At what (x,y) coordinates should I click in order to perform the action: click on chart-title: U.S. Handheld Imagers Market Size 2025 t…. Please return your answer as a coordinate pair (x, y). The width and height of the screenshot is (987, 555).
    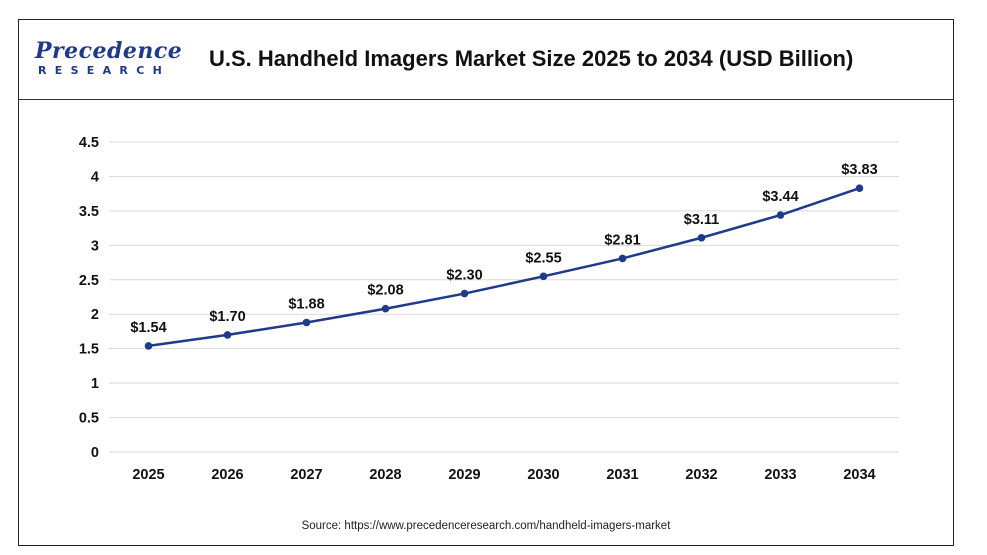
    Looking at the image, I should click on (531, 58).